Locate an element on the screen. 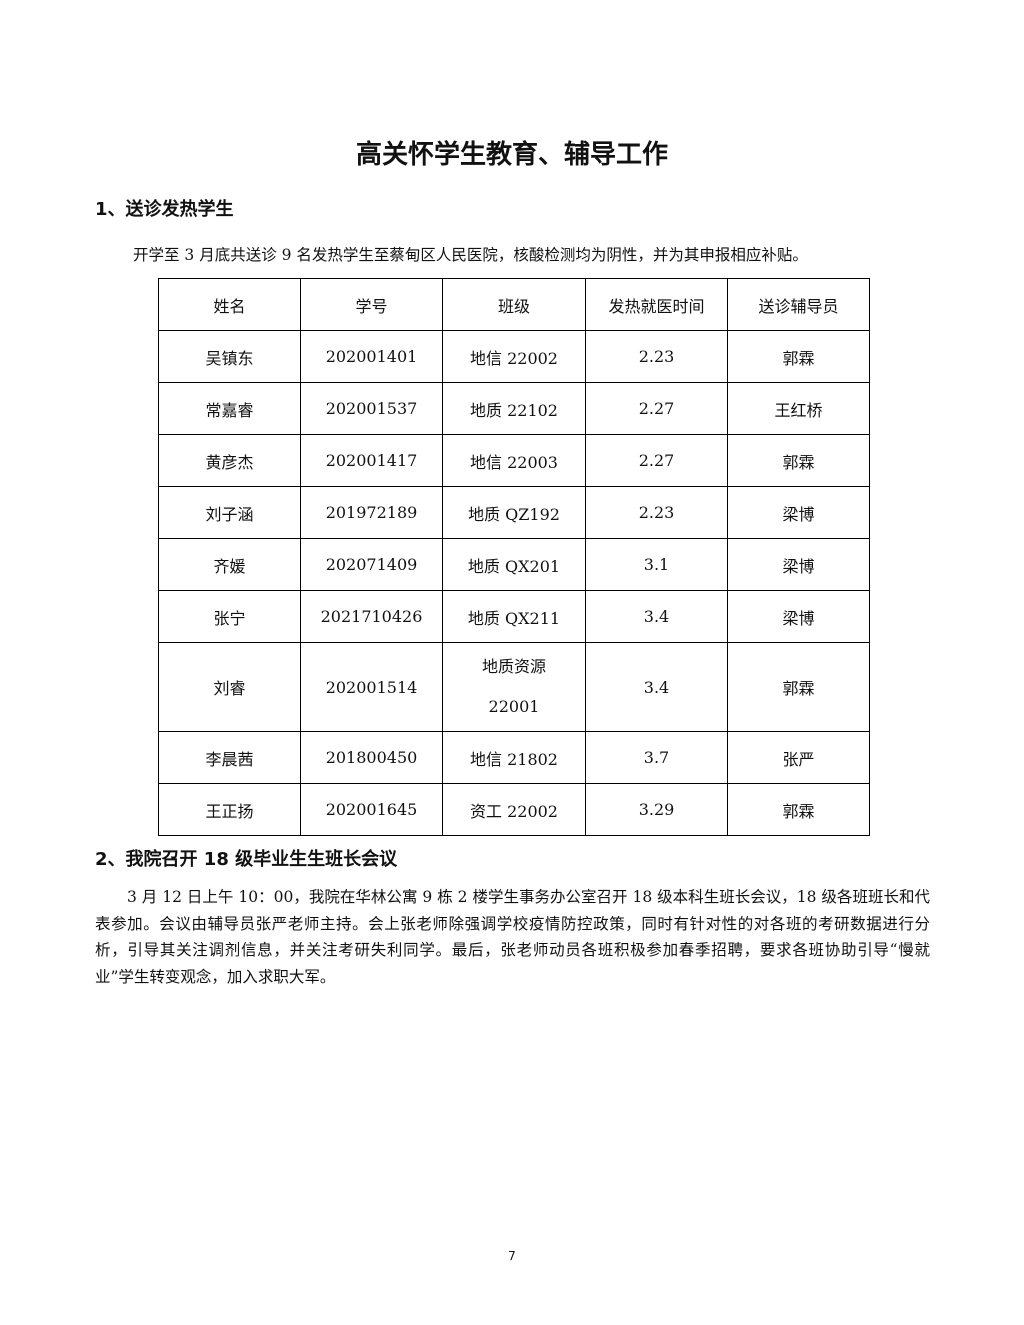  table-row: 李晨茜 201800450 地信 21802 3.7 张严 is located at coordinates (514, 757).